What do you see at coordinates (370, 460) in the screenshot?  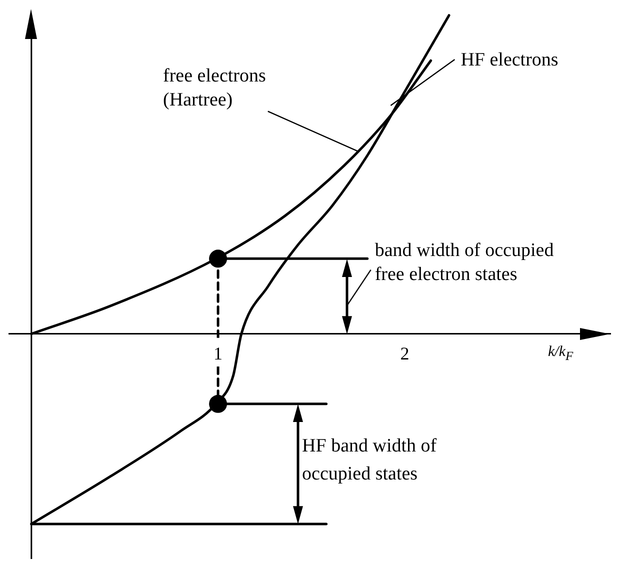 I see `annotation: HF band width of occupied states` at bounding box center [370, 460].